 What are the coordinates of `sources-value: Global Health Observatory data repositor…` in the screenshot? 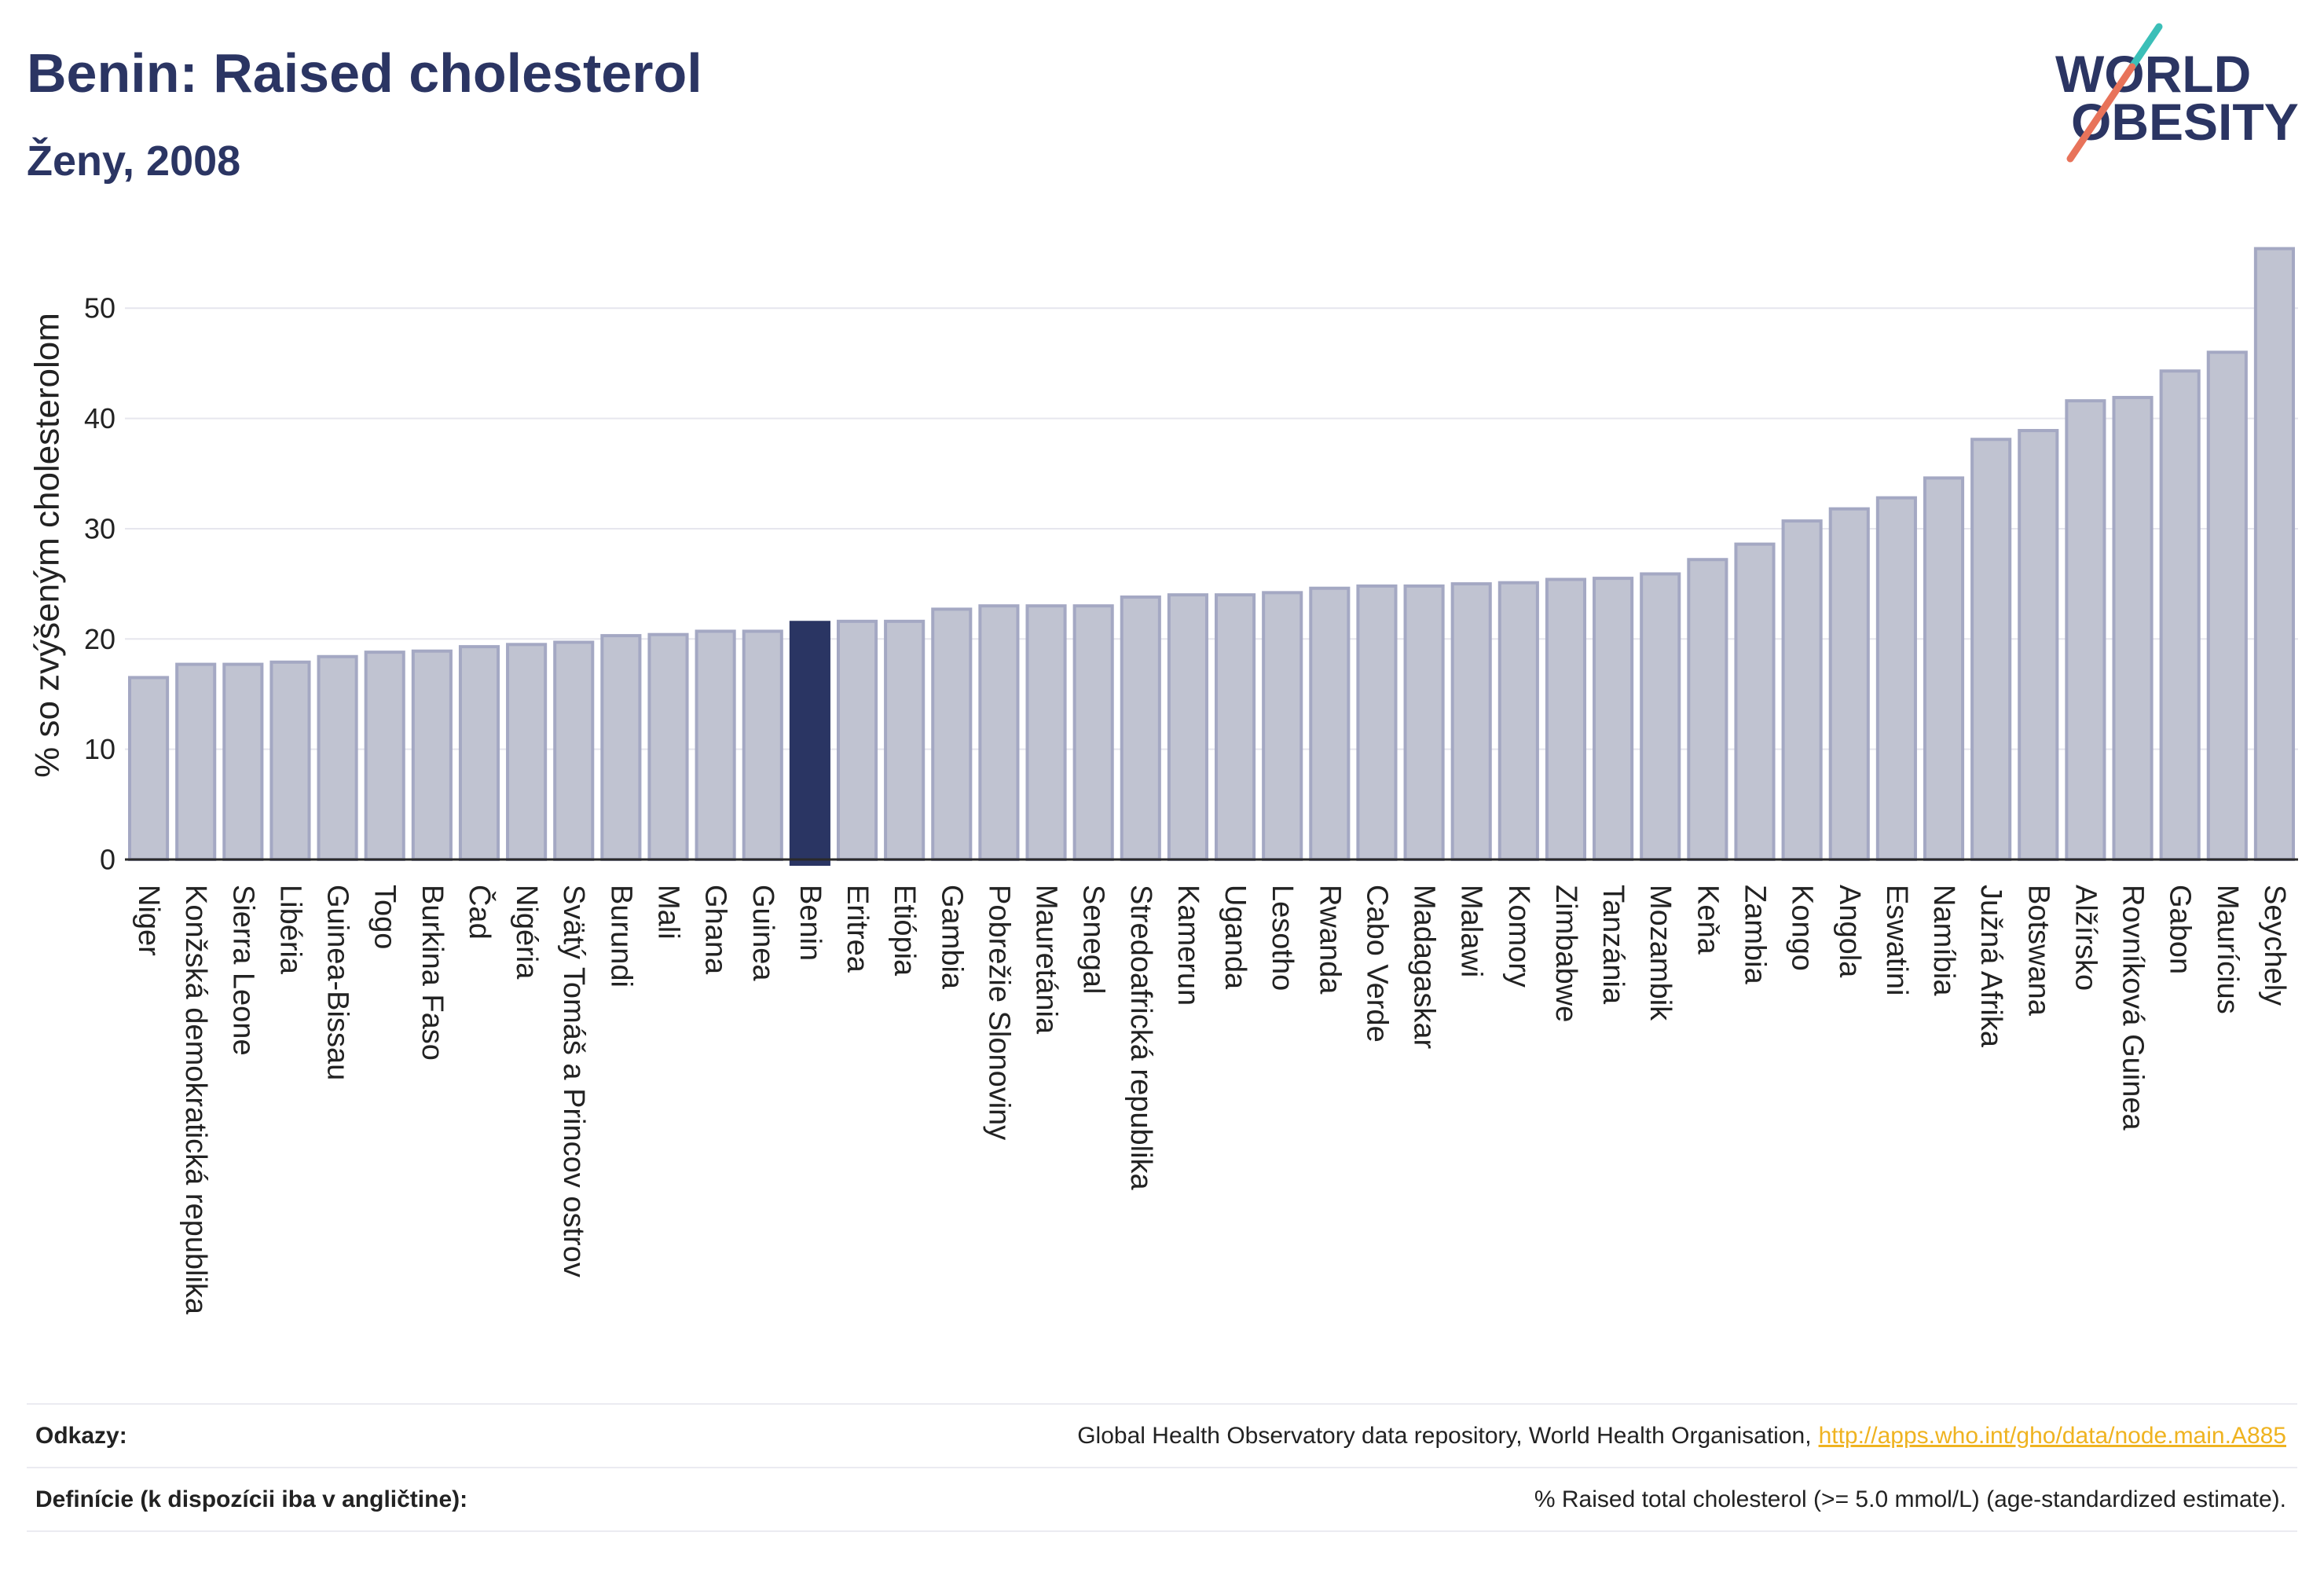 It's located at (1681, 1436).